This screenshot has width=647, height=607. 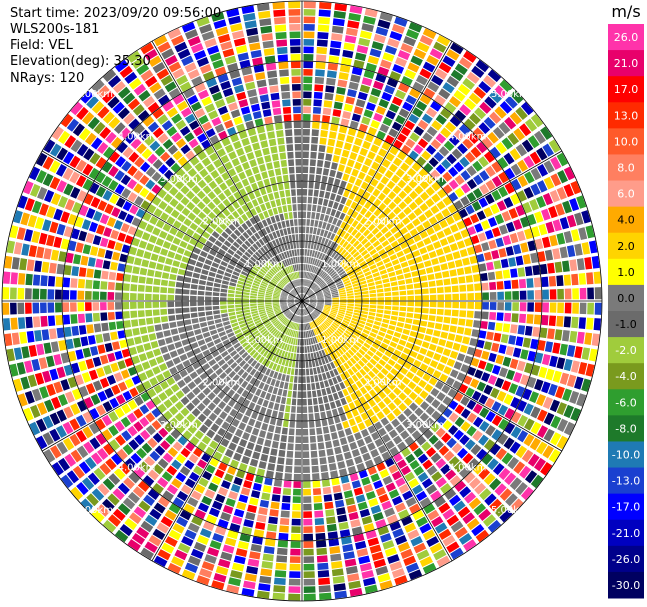 What do you see at coordinates (510, 510) in the screenshot?
I see `range-ring-label: 5.00km` at bounding box center [510, 510].